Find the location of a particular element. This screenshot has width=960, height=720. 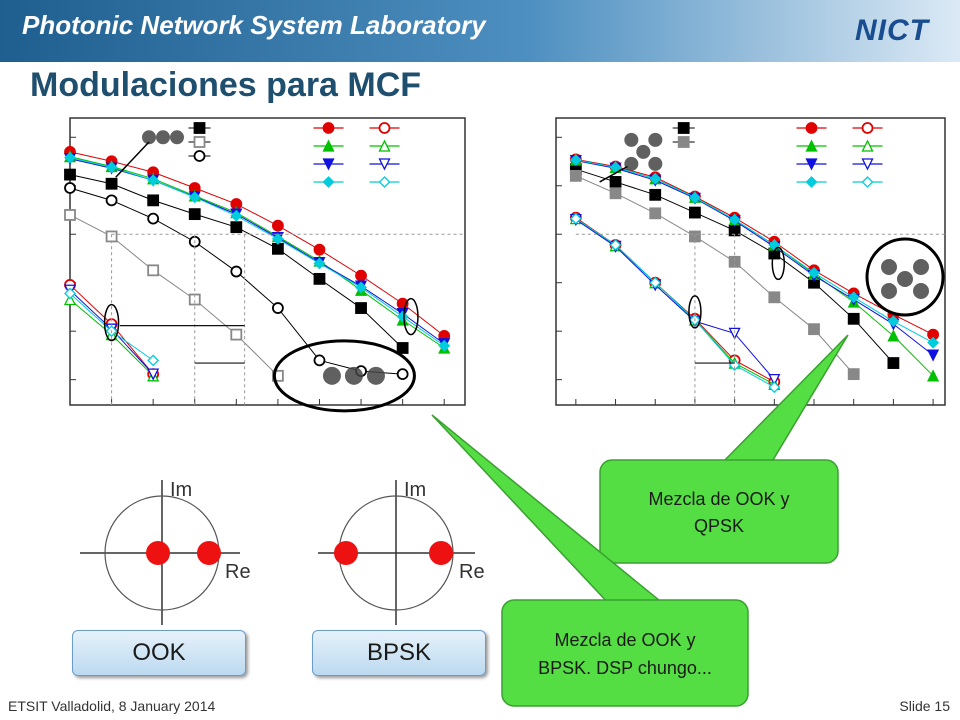

callout-qpsk: Mezcla de OOK y QPSK is located at coordinates (724, 449).